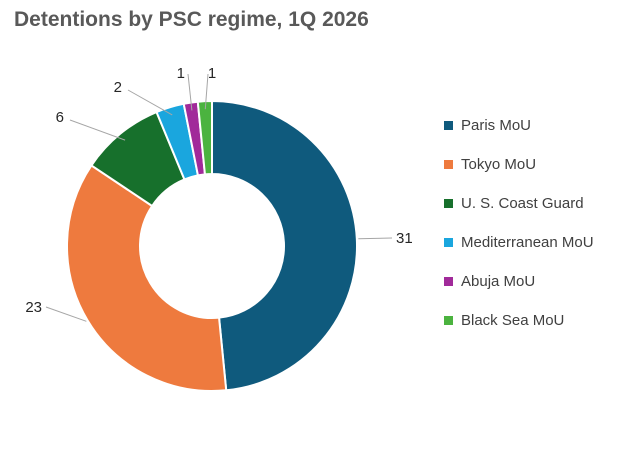  What do you see at coordinates (181, 73) in the screenshot?
I see `data-label-abuja-mou: 1` at bounding box center [181, 73].